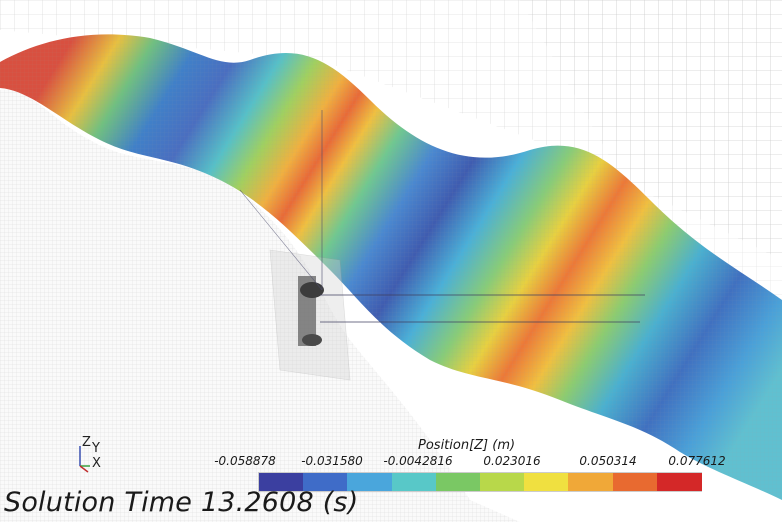  What do you see at coordinates (96, 448) in the screenshot?
I see `axis-y-label: Y` at bounding box center [96, 448].